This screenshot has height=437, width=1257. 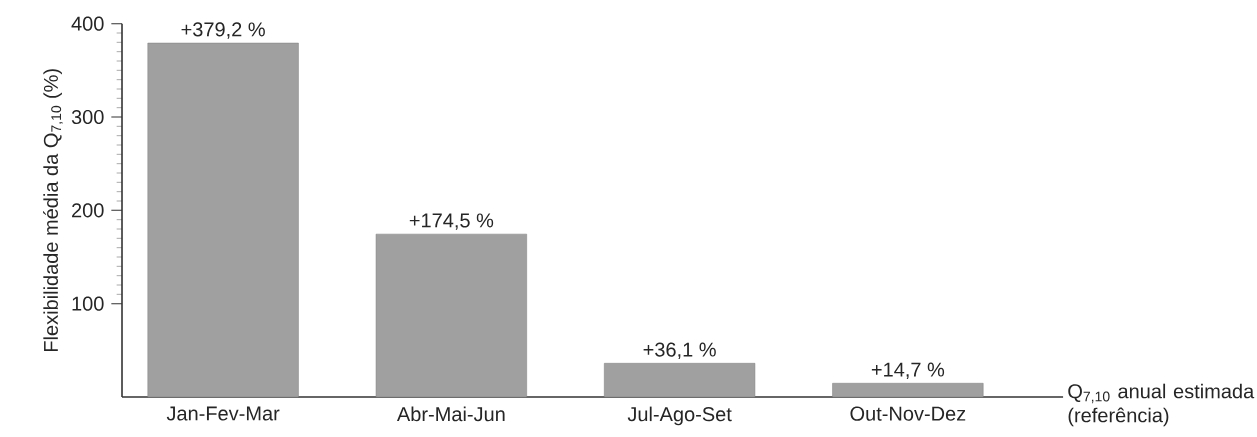 What do you see at coordinates (908, 413) in the screenshot?
I see `x-tick-label: Out-Nov-Dez` at bounding box center [908, 413].